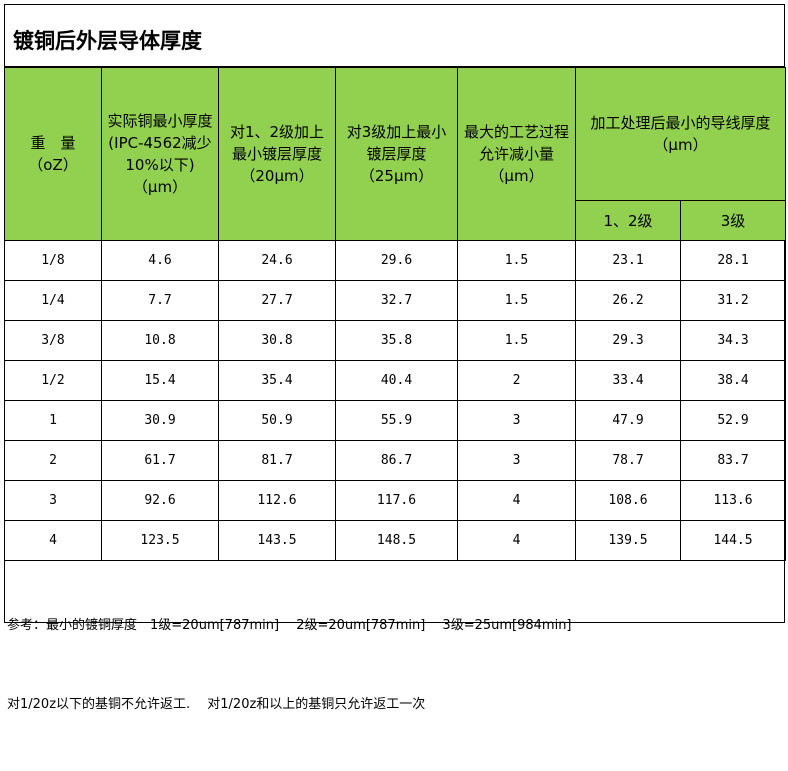 This screenshot has height=771, width=788. What do you see at coordinates (733, 381) in the screenshot?
I see `table-cell: 38.4` at bounding box center [733, 381].